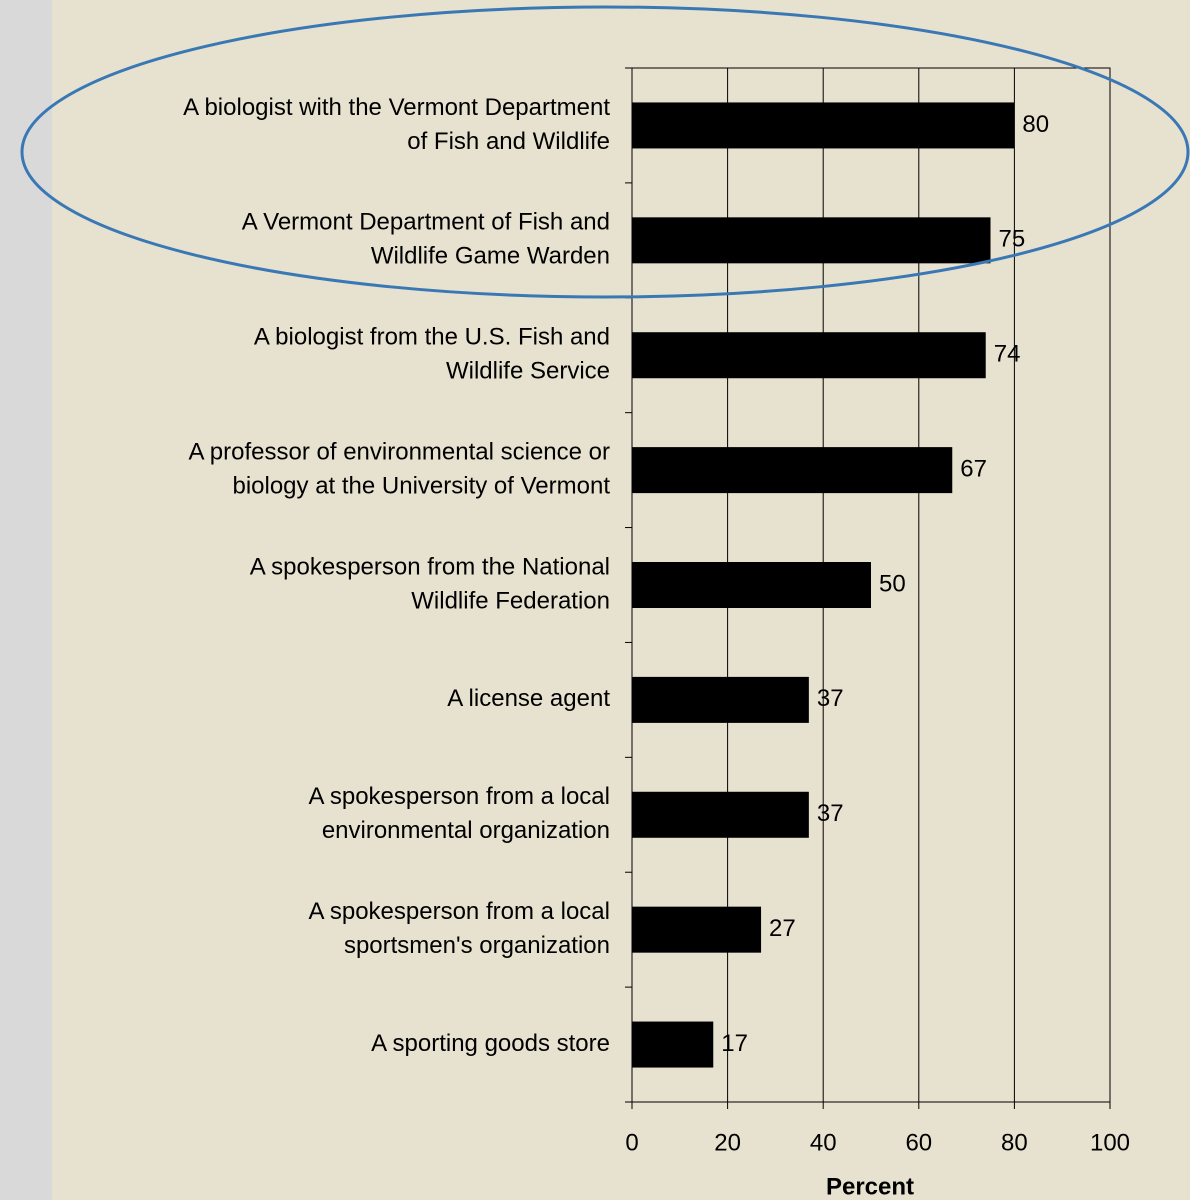 The height and width of the screenshot is (1200, 1190). Describe the element at coordinates (1007, 354) in the screenshot. I see `value-label: 74` at that location.